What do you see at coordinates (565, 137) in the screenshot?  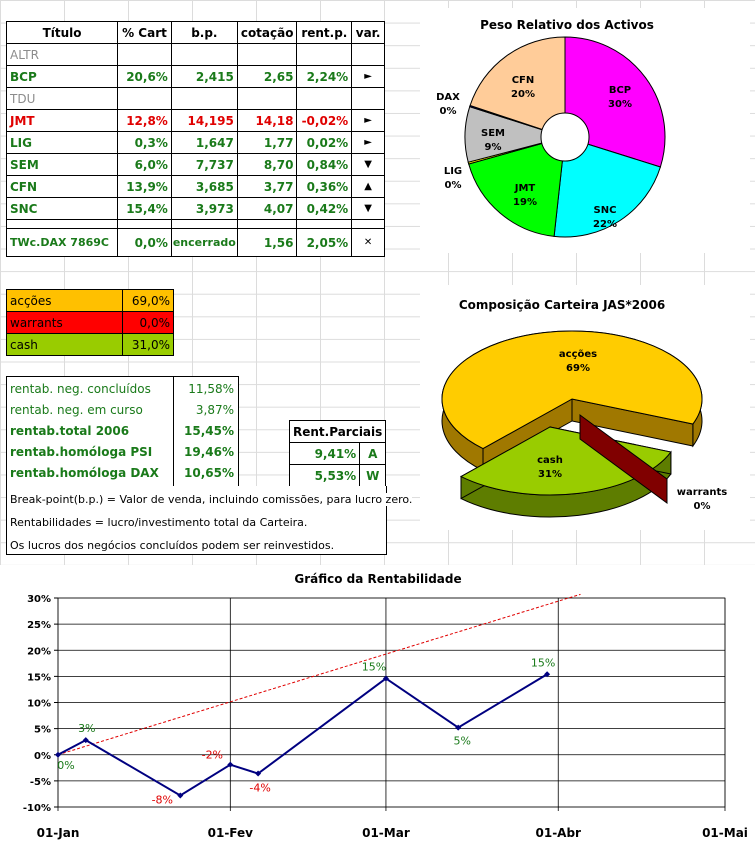 I see `pie1-hole` at bounding box center [565, 137].